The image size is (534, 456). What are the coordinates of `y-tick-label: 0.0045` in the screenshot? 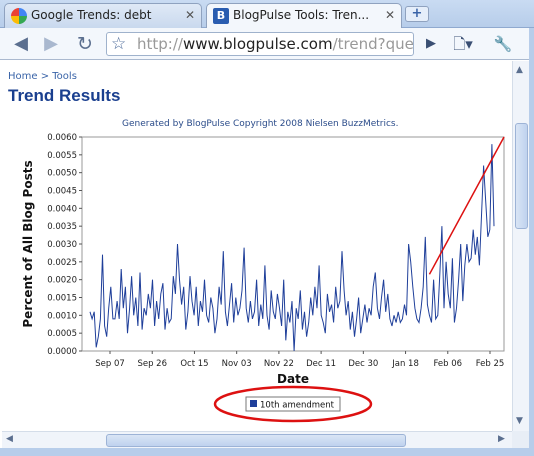 It's located at (62, 192).